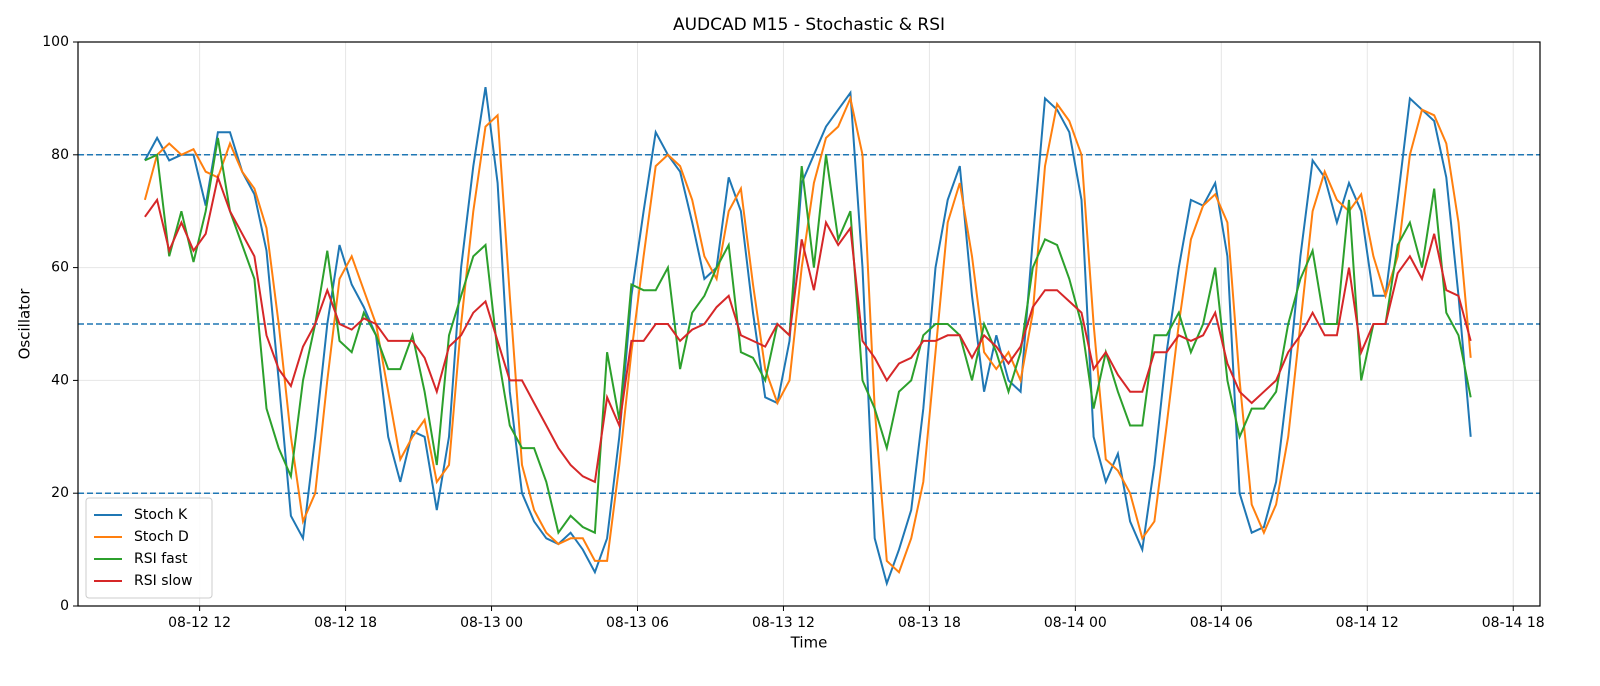  Describe the element at coordinates (1513, 623) in the screenshot. I see `x-tick-label: 08-14 18` at that location.